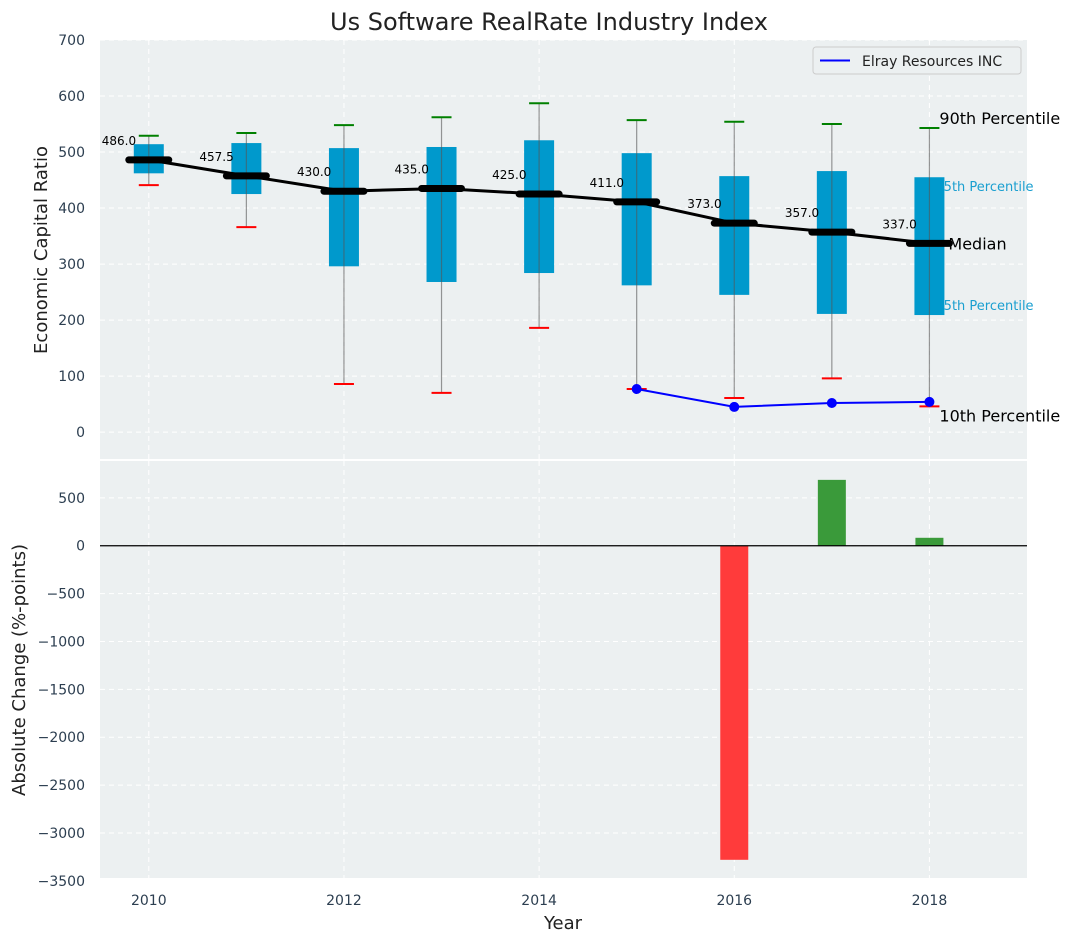 The width and height of the screenshot is (1077, 942). What do you see at coordinates (71, 41) in the screenshot?
I see `top-y-tick-label: 700` at bounding box center [71, 41].